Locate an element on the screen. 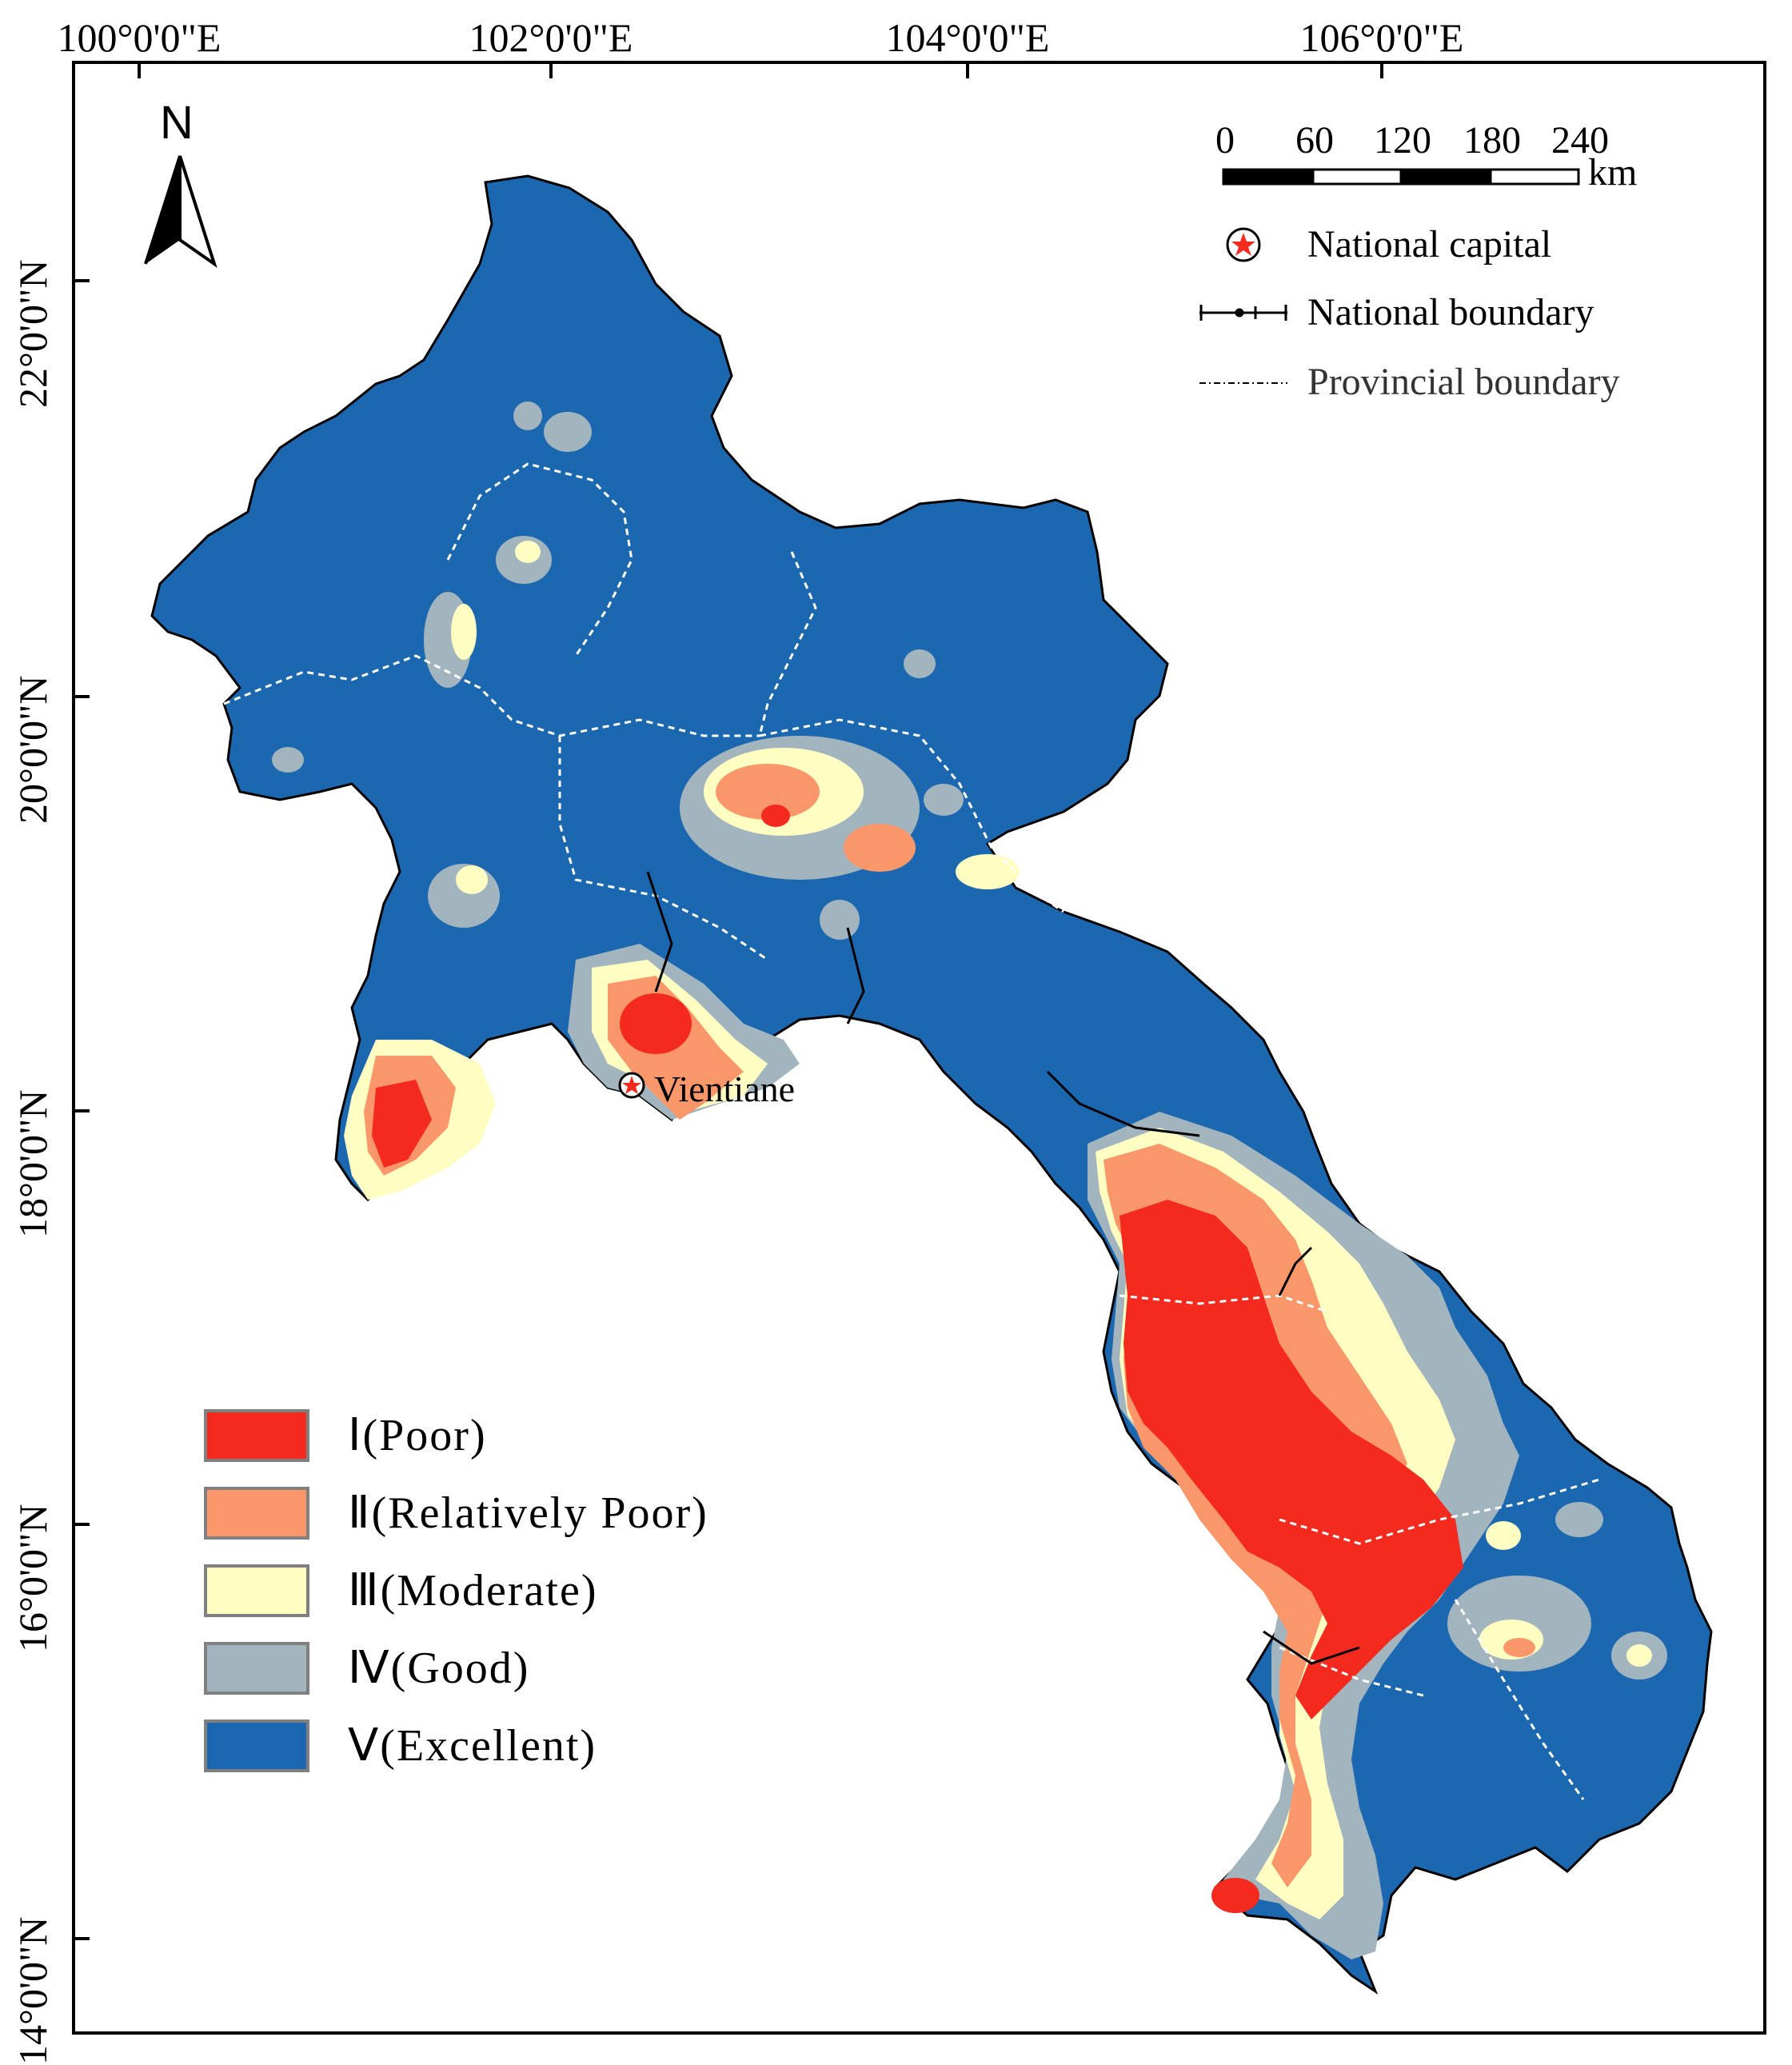 This screenshot has width=1792, height=2065. scale-tick-60: 60 is located at coordinates (1315, 141).